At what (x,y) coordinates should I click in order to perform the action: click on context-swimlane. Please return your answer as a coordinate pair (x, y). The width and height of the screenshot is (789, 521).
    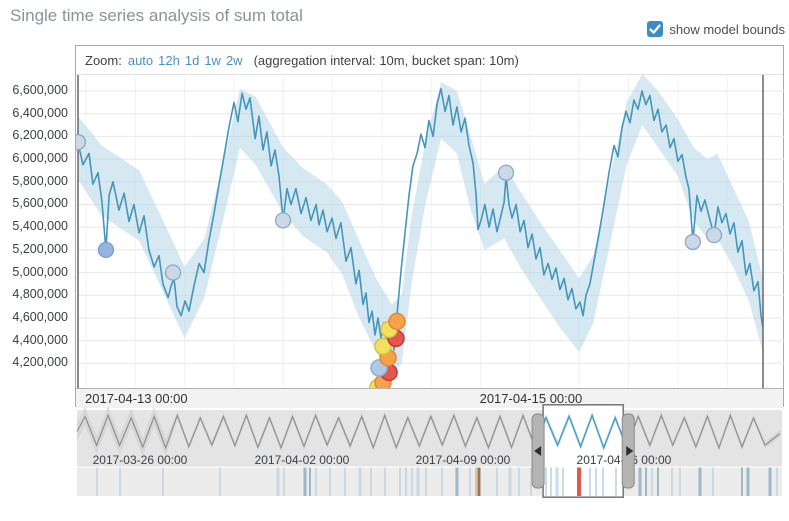
    Looking at the image, I should click on (429, 482).